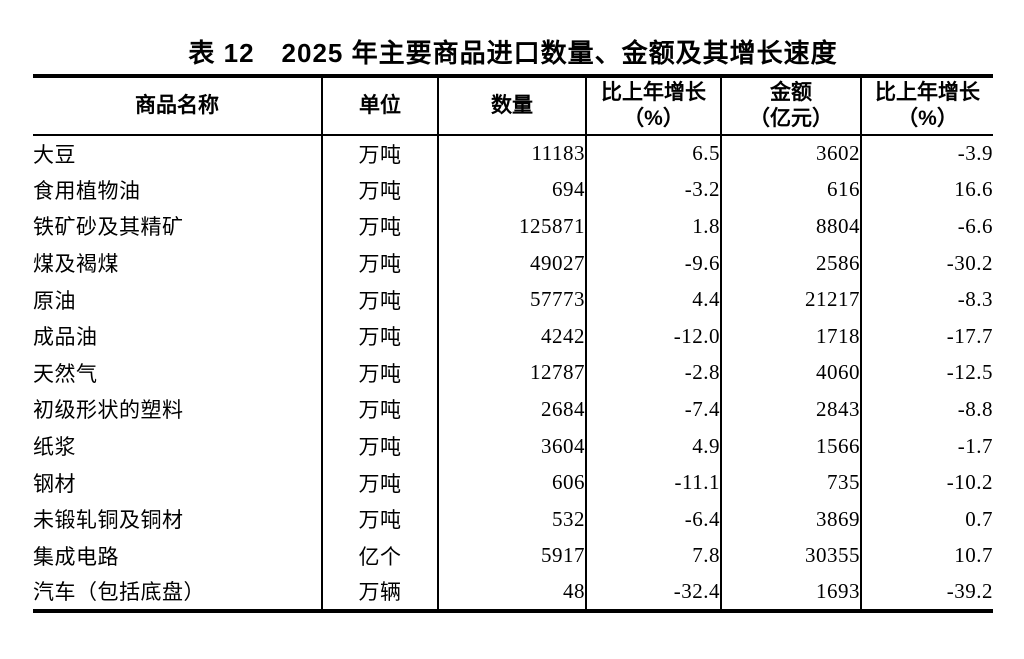 The height and width of the screenshot is (659, 1024). What do you see at coordinates (969, 262) in the screenshot?
I see `amount-growth: -30.2` at bounding box center [969, 262].